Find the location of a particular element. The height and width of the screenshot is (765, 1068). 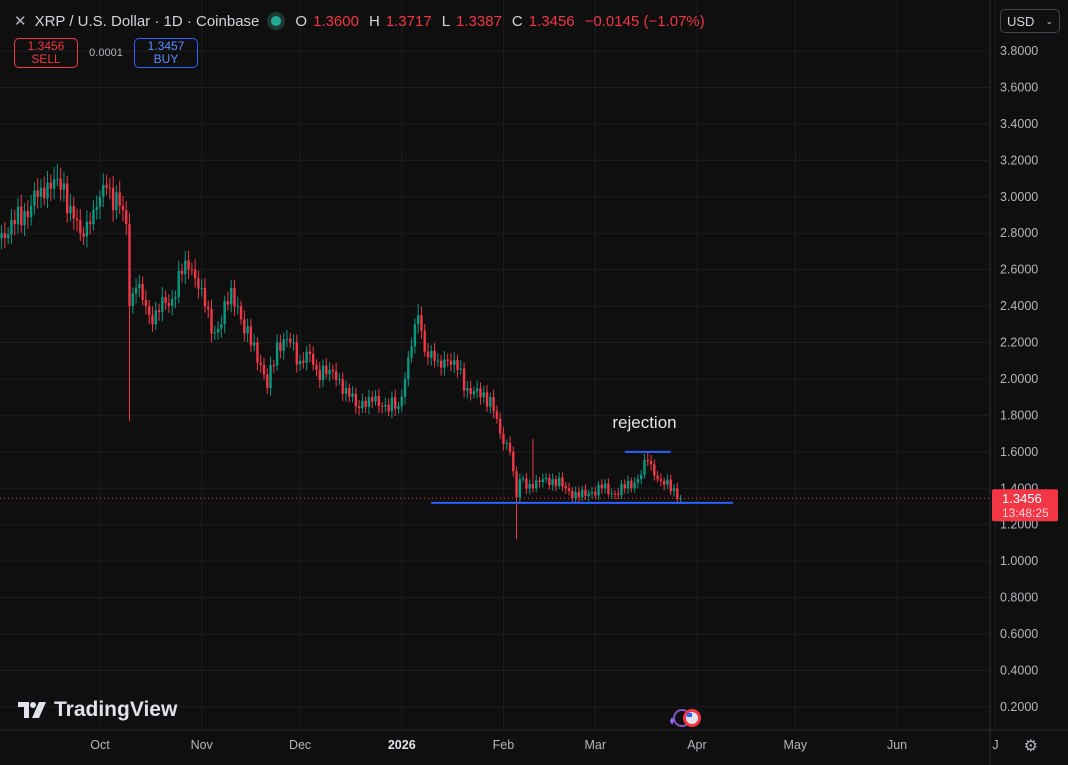

sell-button: 1.3456 SELL is located at coordinates (46, 53).